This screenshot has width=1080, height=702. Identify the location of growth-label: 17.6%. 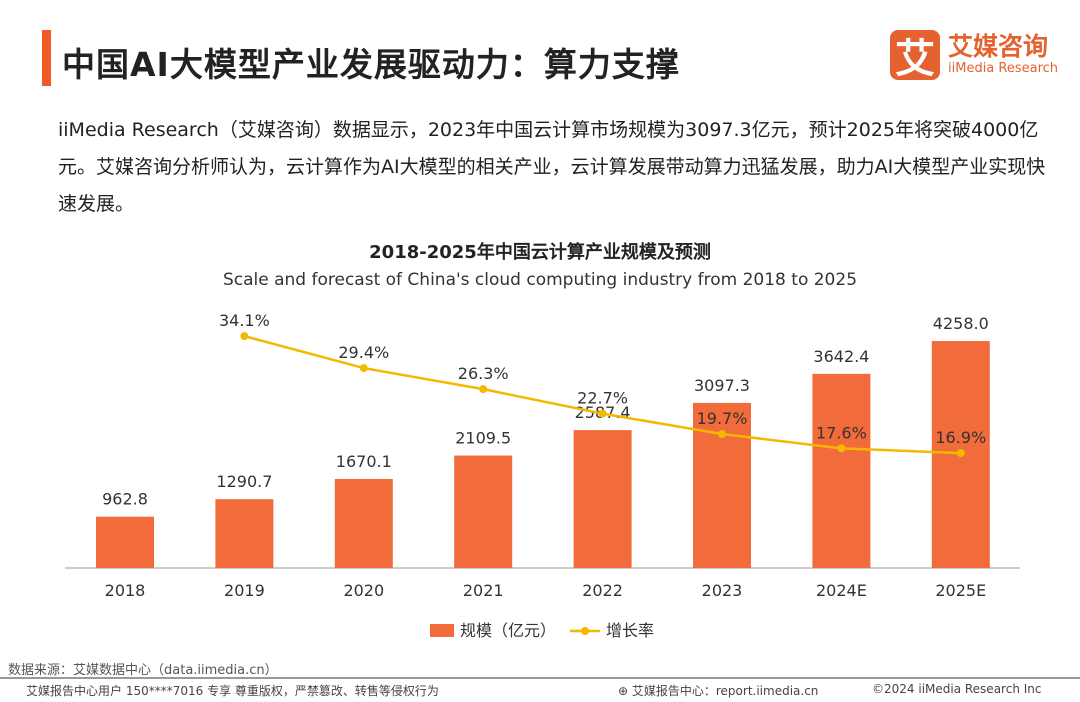
(841, 432).